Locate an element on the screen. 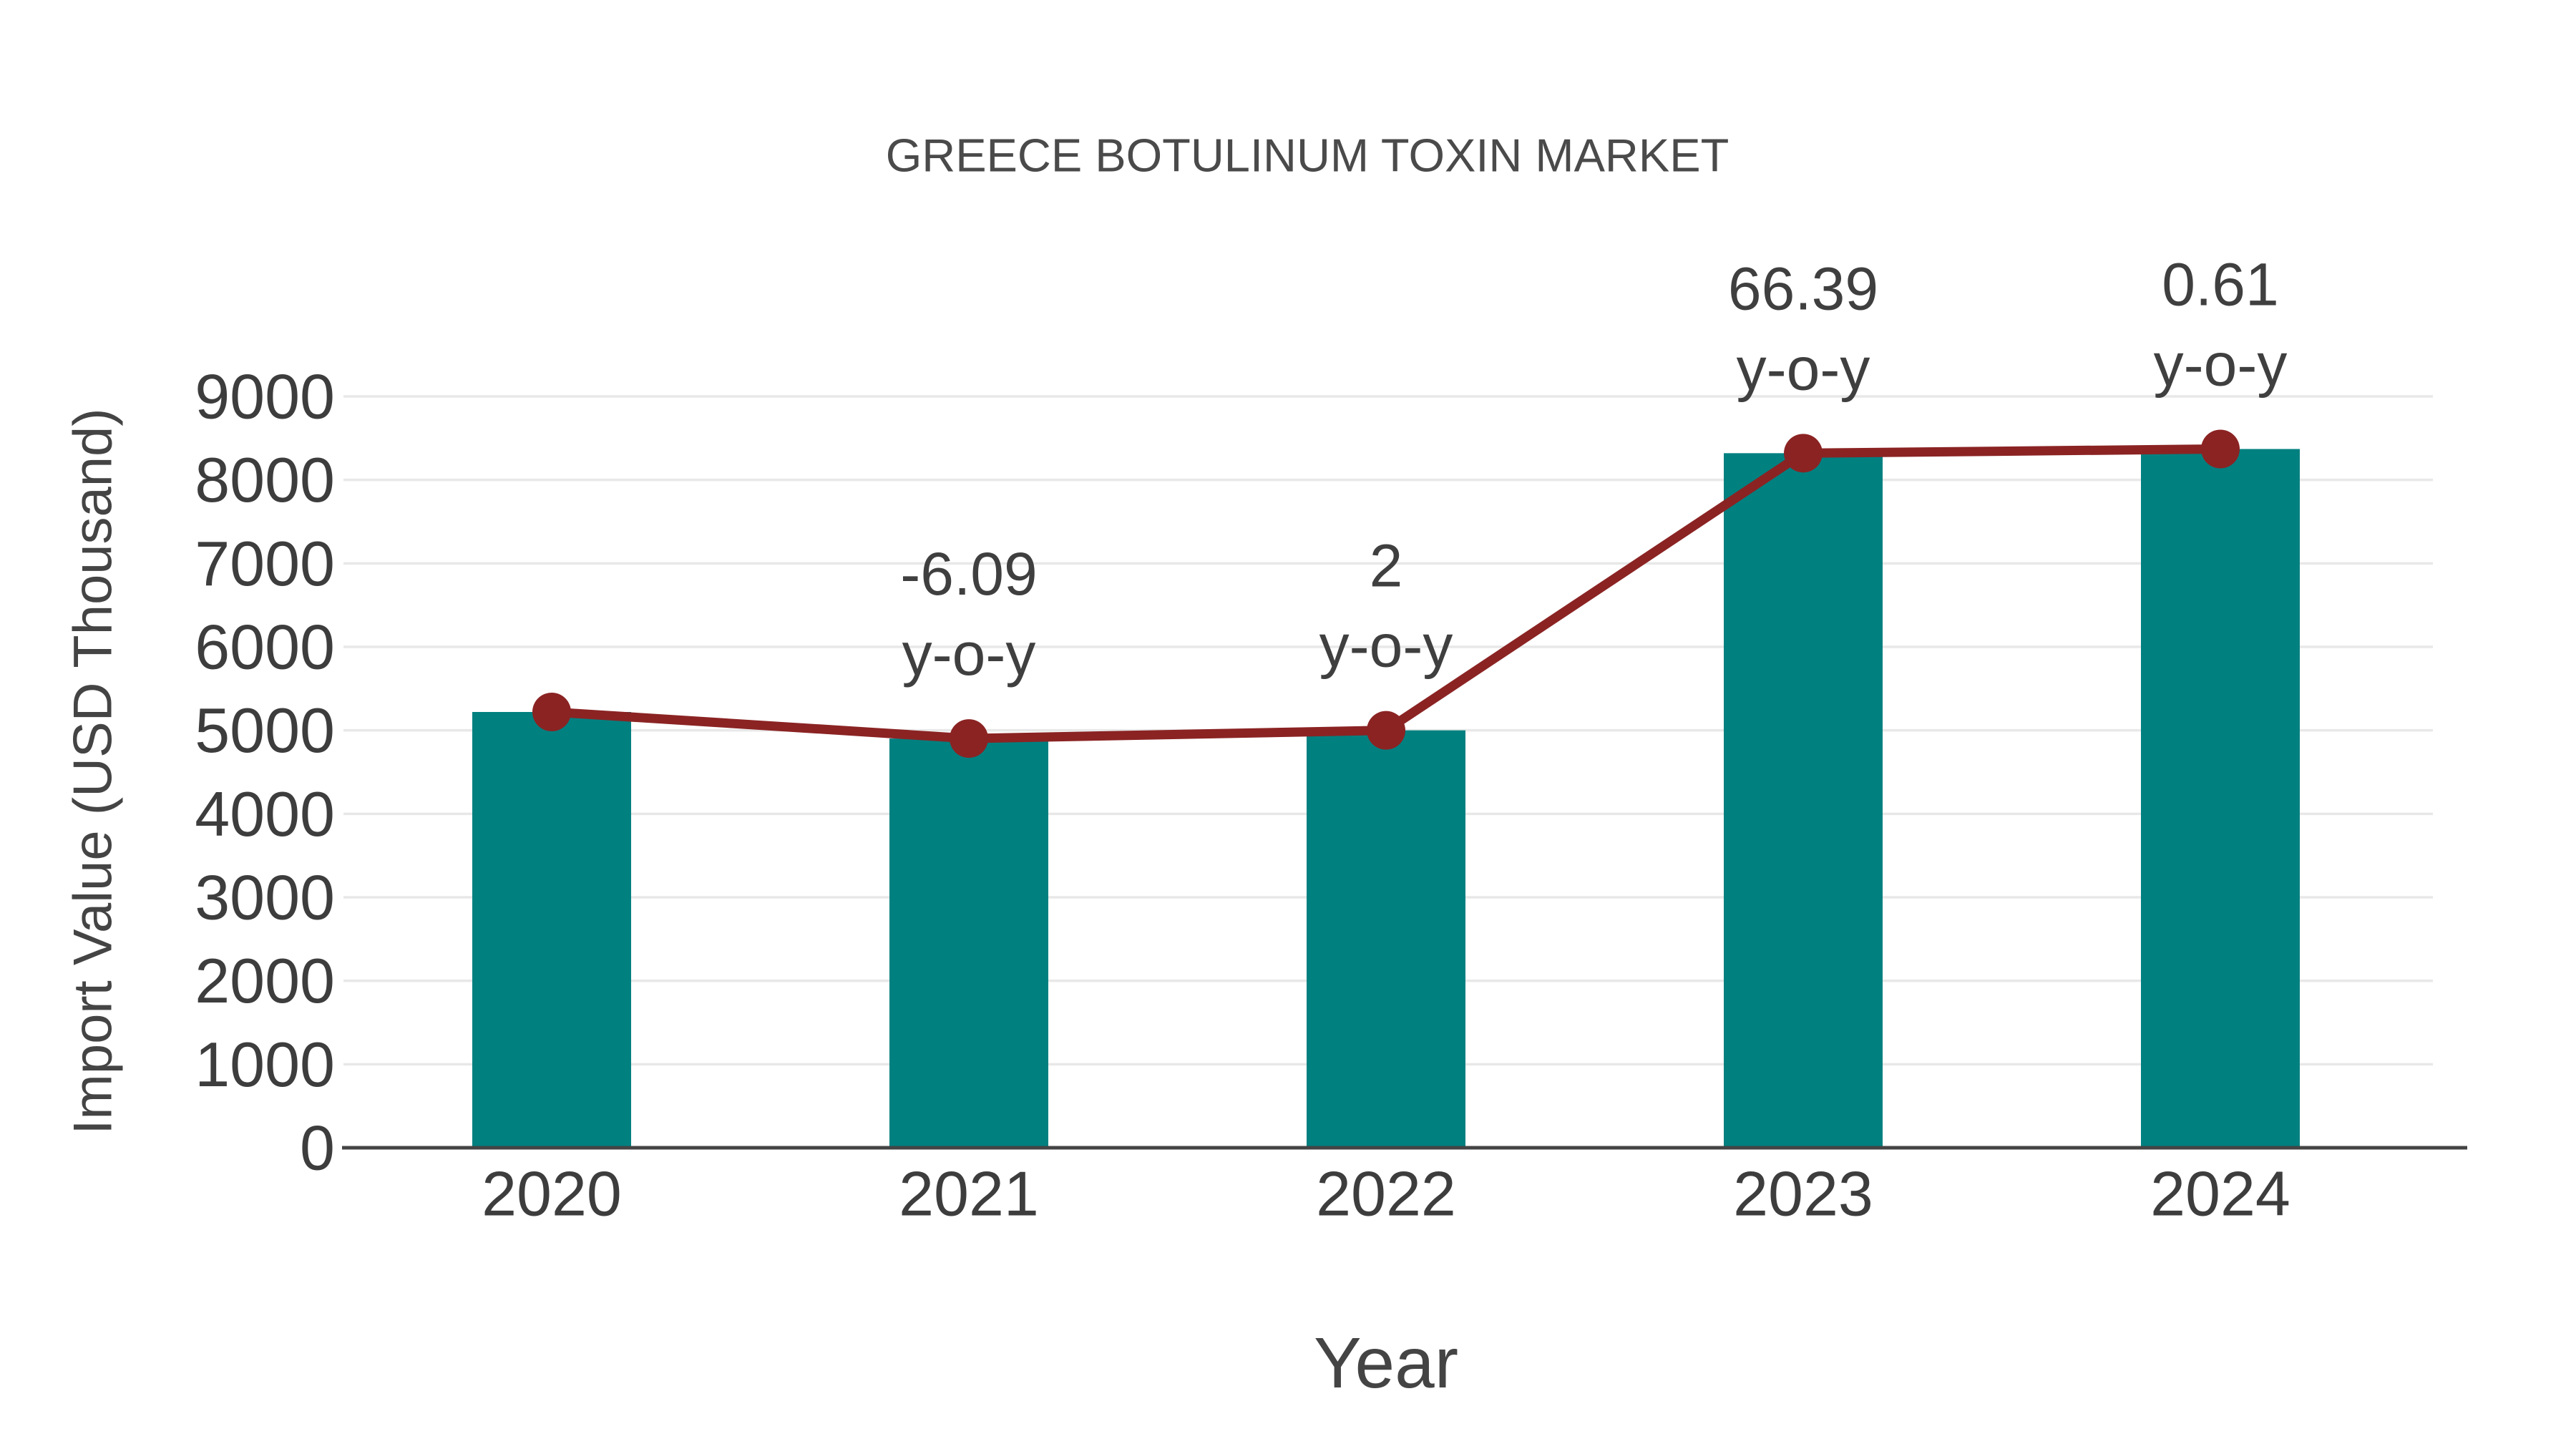 This screenshot has width=2576, height=1449. yoy-value-label: -6.09 is located at coordinates (968, 574).